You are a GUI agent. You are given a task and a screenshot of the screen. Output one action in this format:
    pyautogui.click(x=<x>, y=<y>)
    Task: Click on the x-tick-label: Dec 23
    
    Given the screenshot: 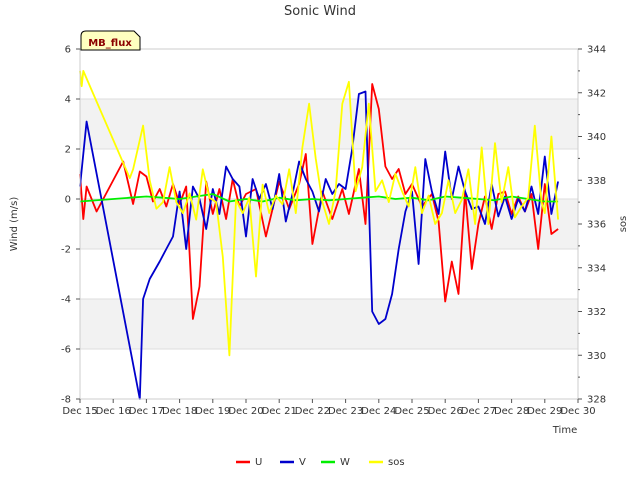 What is the action you would take?
    pyautogui.click(x=345, y=411)
    